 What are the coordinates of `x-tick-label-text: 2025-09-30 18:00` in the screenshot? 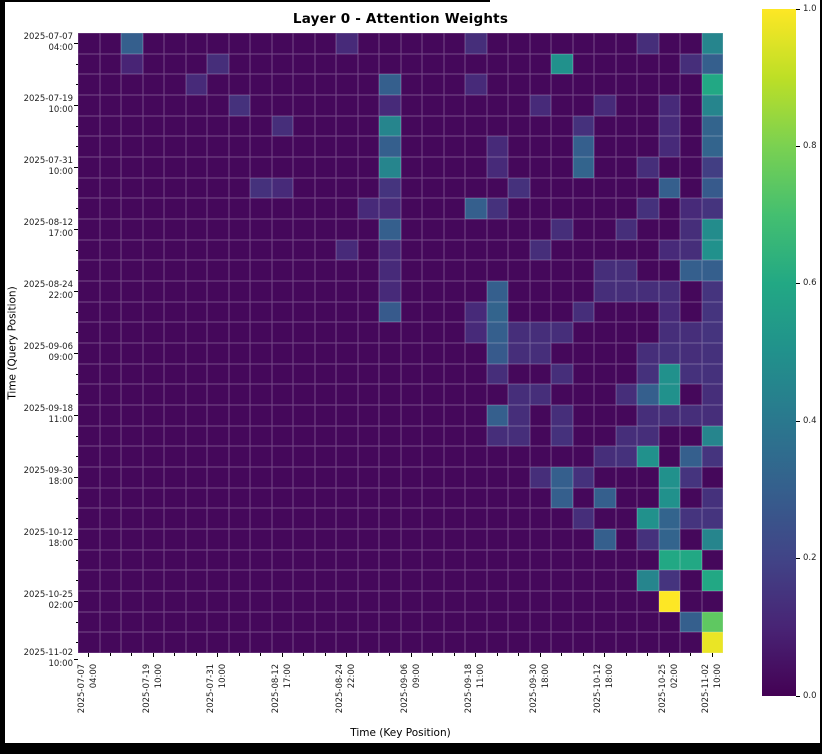 It's located at (539, 688).